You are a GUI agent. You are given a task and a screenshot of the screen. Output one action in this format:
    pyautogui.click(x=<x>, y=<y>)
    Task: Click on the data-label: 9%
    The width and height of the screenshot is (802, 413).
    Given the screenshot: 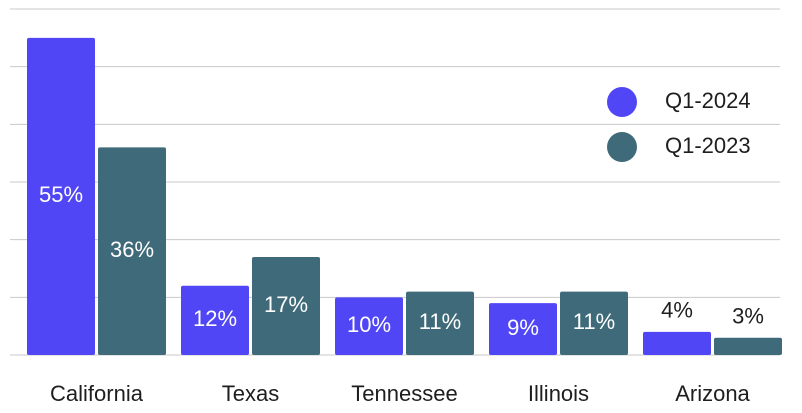 What is the action you would take?
    pyautogui.click(x=523, y=327)
    